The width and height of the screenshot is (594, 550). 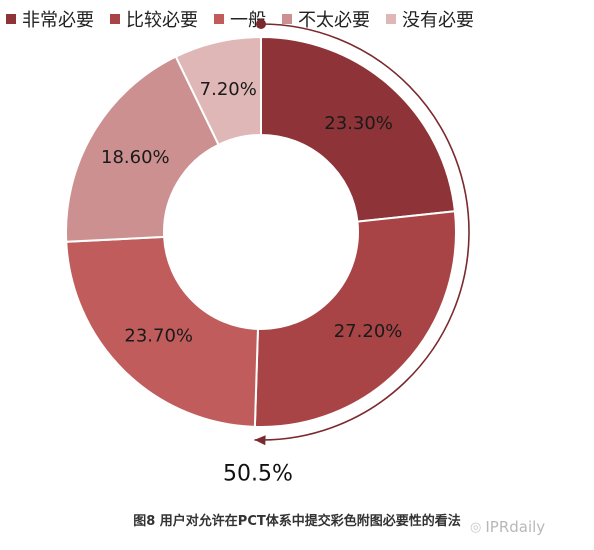 I want to click on annotation-label: 50.5%, so click(x=258, y=474).